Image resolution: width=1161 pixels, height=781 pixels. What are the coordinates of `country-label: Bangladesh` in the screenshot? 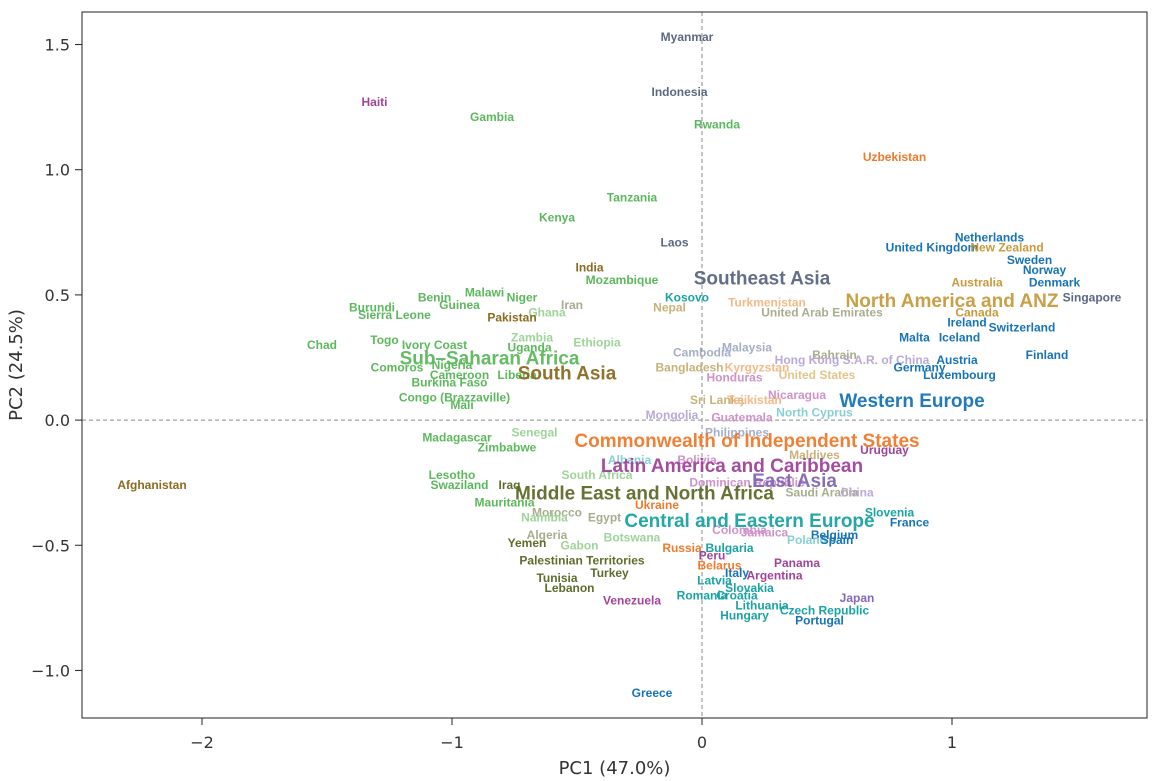 It's located at (689, 368).